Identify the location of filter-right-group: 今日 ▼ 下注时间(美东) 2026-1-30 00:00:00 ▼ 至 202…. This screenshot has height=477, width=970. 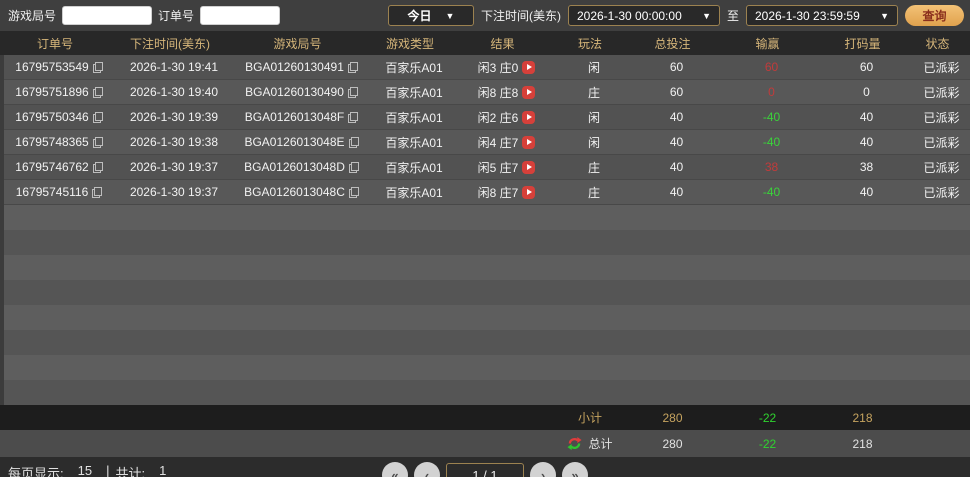
(675, 15).